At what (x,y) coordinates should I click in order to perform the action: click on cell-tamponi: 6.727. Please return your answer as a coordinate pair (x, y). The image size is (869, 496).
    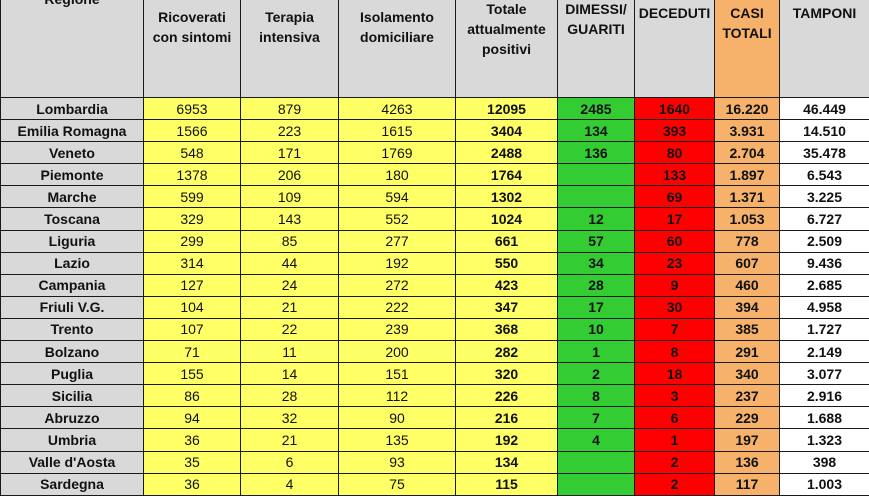
    Looking at the image, I should click on (824, 219).